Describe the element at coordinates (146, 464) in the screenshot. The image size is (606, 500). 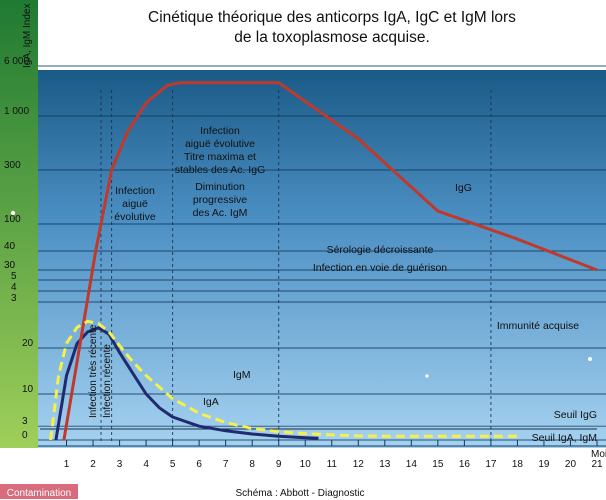
I see `x-tick-label: 4` at that location.